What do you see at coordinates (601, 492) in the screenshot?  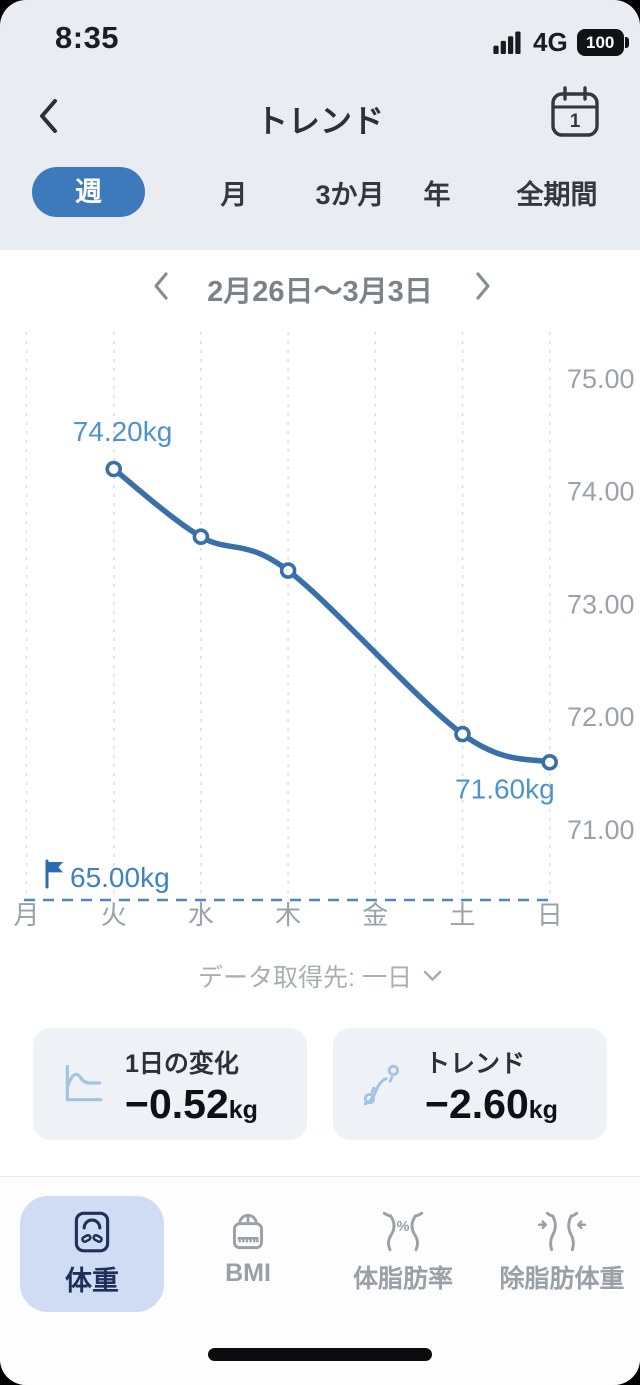 I see `y-axis-label: 74.00` at bounding box center [601, 492].